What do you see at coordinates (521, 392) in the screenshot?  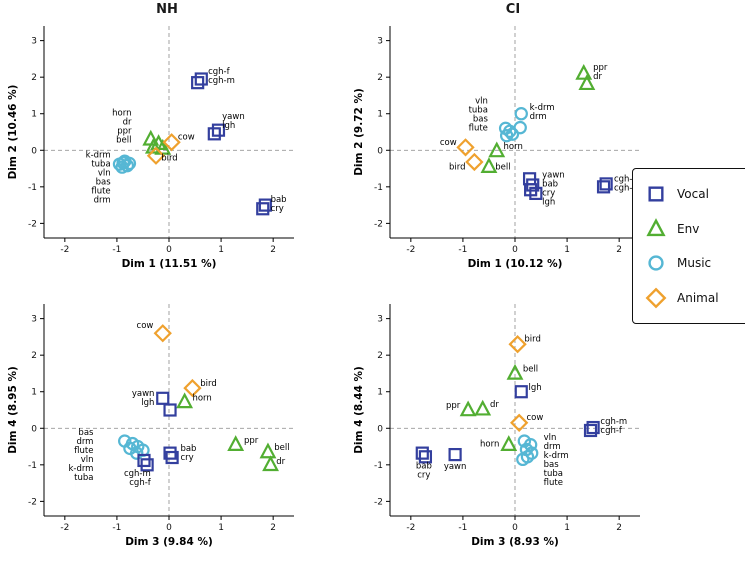 I see `marker-lgh` at bounding box center [521, 392].